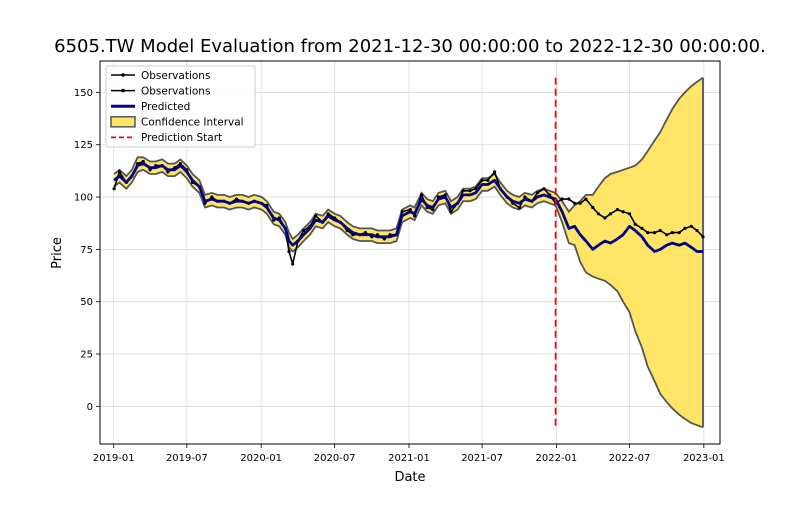 Image resolution: width=800 pixels, height=505 pixels. What do you see at coordinates (335, 458) in the screenshot?
I see `x-tick-label: 2020-07` at bounding box center [335, 458].